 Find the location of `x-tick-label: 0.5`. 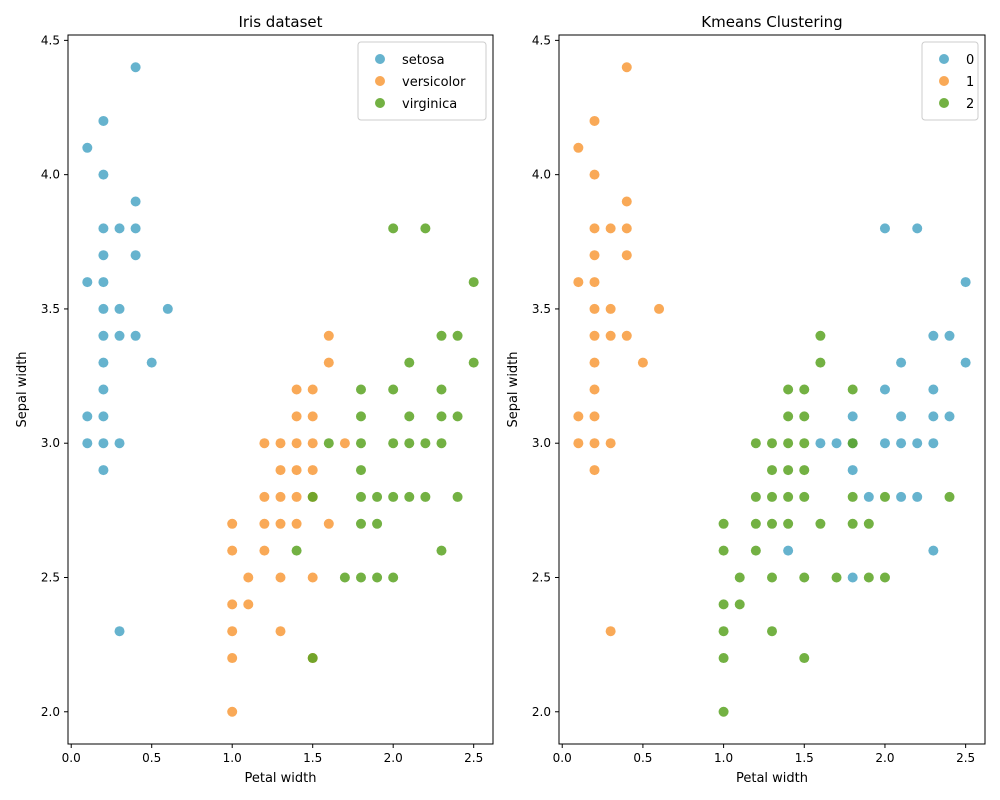

x-tick-label: 0.5 is located at coordinates (642, 758).